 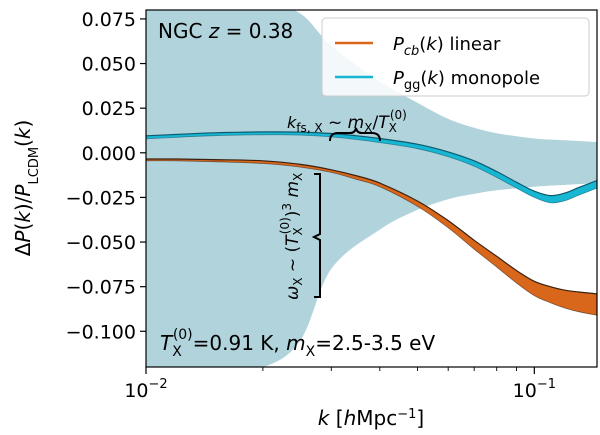 What do you see at coordinates (371, 164) in the screenshot?
I see `series-upper-edge-pgg` at bounding box center [371, 164].